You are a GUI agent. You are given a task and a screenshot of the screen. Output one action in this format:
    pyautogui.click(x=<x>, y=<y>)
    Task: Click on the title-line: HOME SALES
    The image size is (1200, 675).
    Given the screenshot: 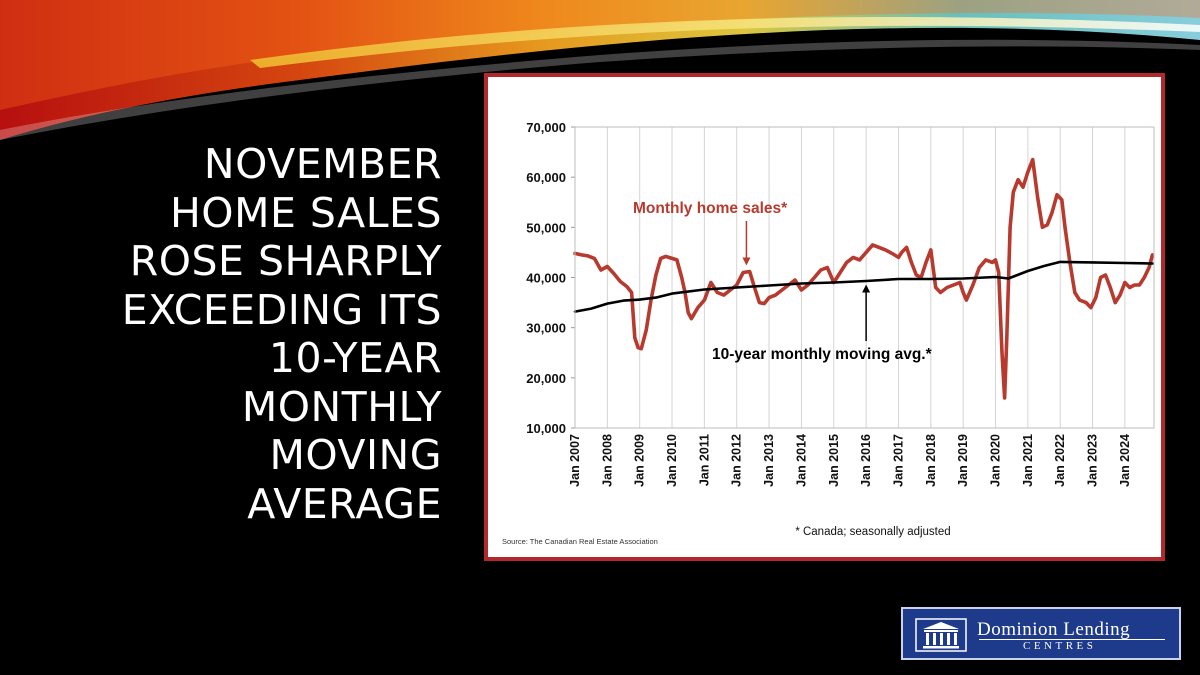 What is the action you would take?
    pyautogui.click(x=305, y=212)
    